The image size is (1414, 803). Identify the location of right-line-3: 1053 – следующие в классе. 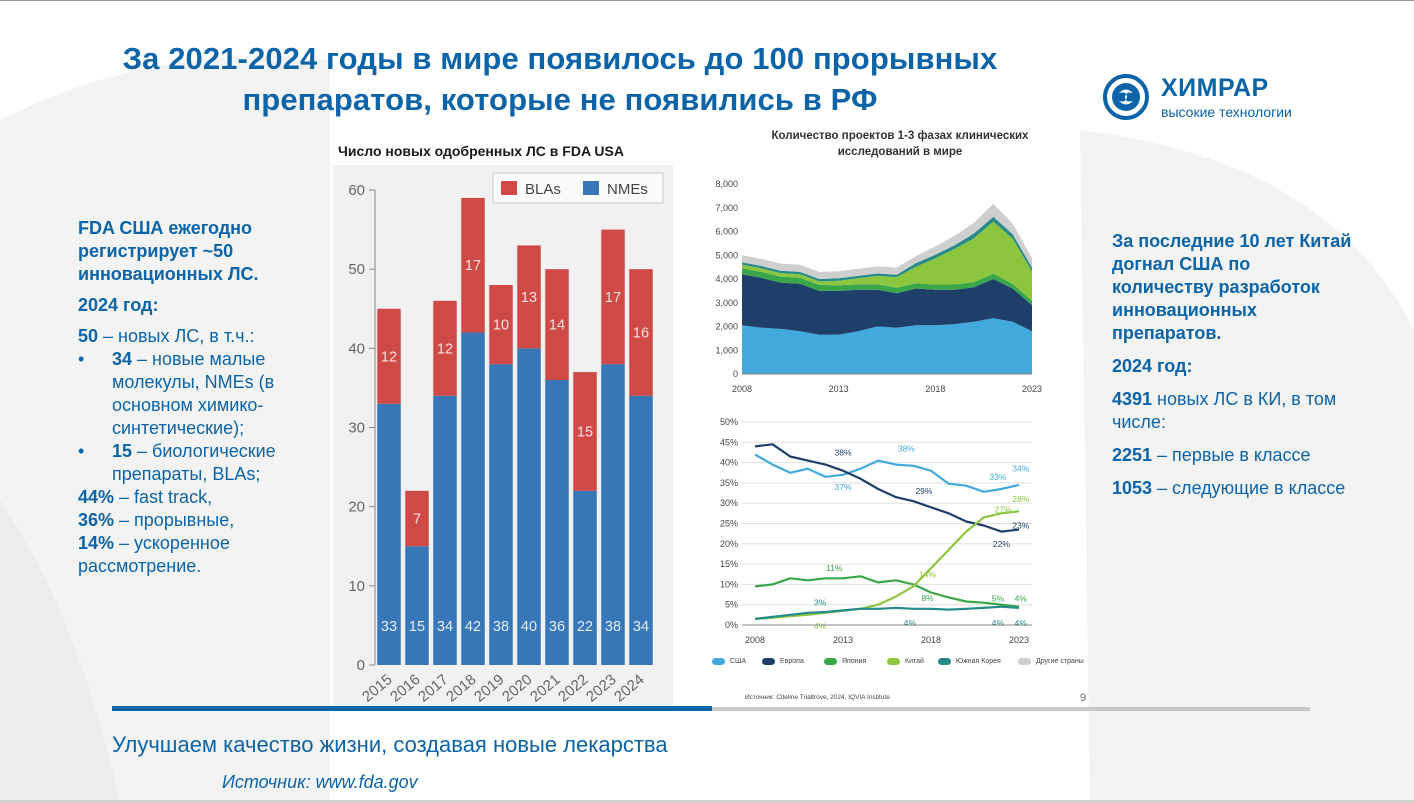
(1232, 488).